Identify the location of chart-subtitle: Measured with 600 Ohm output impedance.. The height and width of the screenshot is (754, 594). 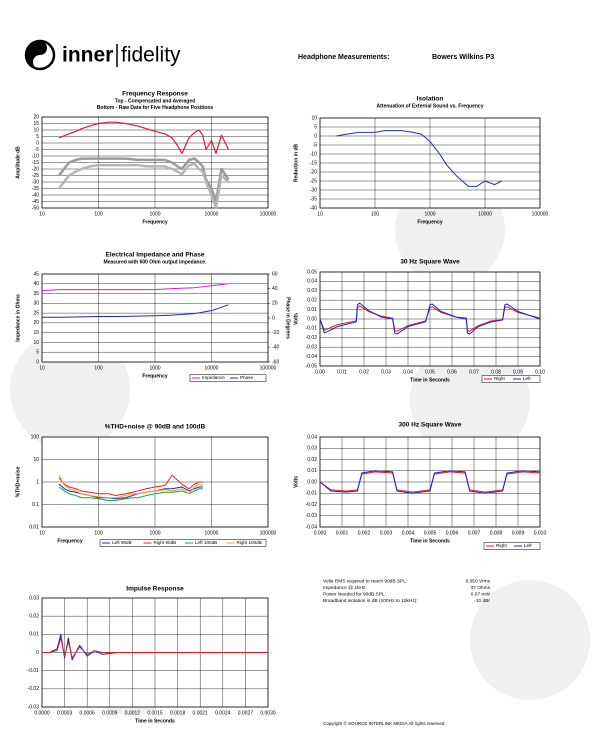
(155, 262).